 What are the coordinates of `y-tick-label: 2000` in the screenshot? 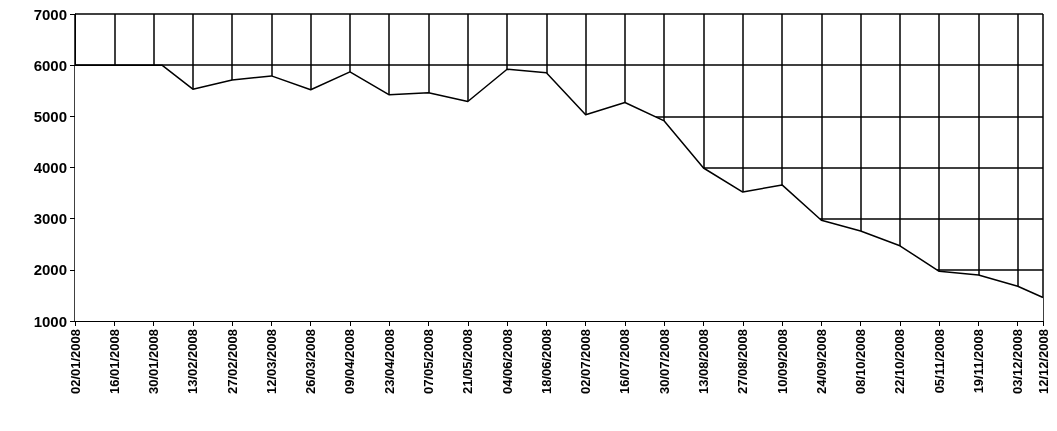 It's located at (50, 270).